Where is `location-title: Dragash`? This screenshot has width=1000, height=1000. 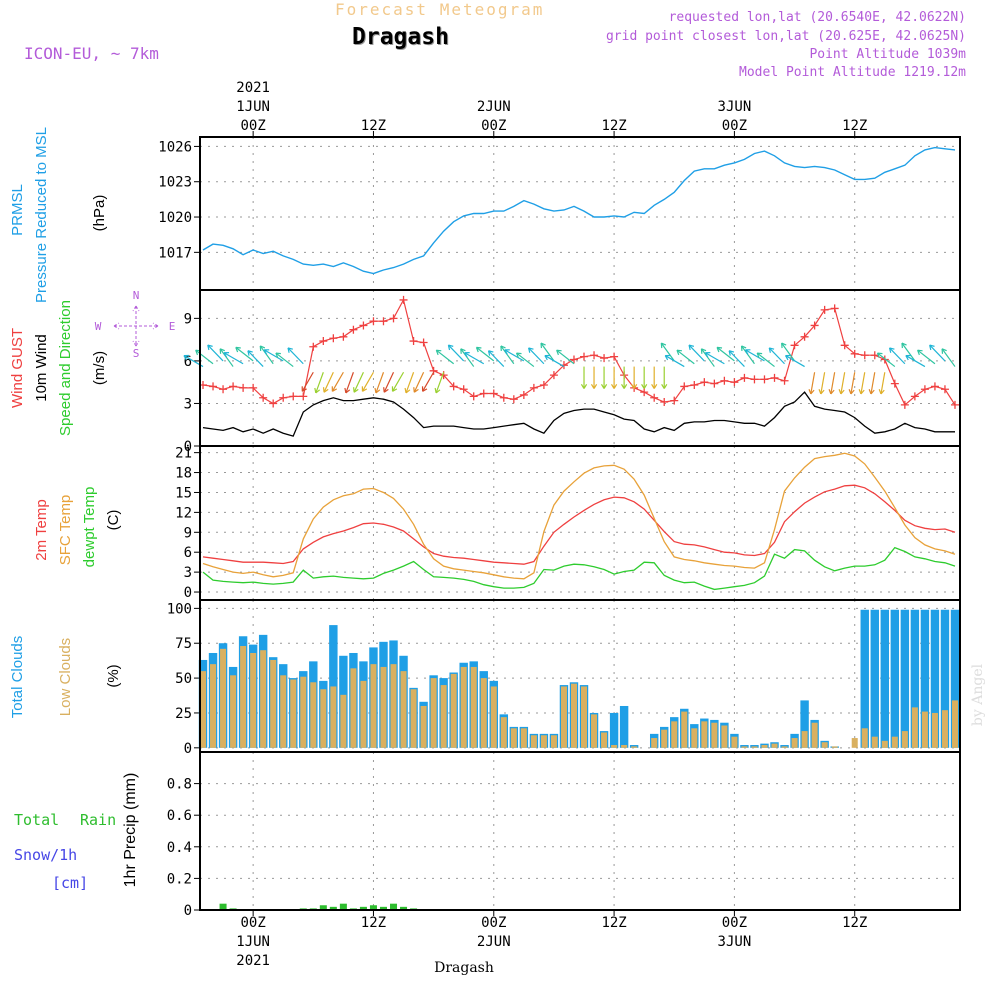 location-title: Dragash is located at coordinates (400, 37).